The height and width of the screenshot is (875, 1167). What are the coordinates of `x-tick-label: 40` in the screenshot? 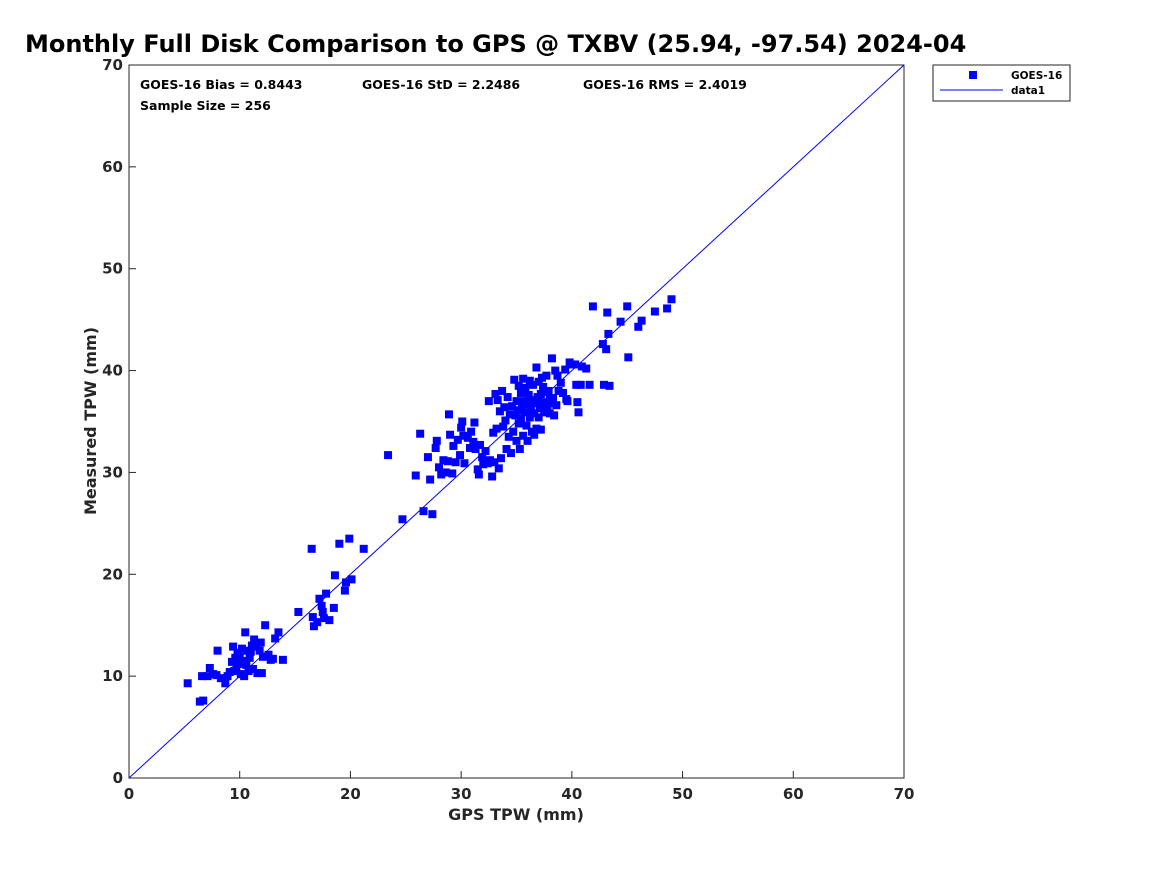 It's located at (571, 794).